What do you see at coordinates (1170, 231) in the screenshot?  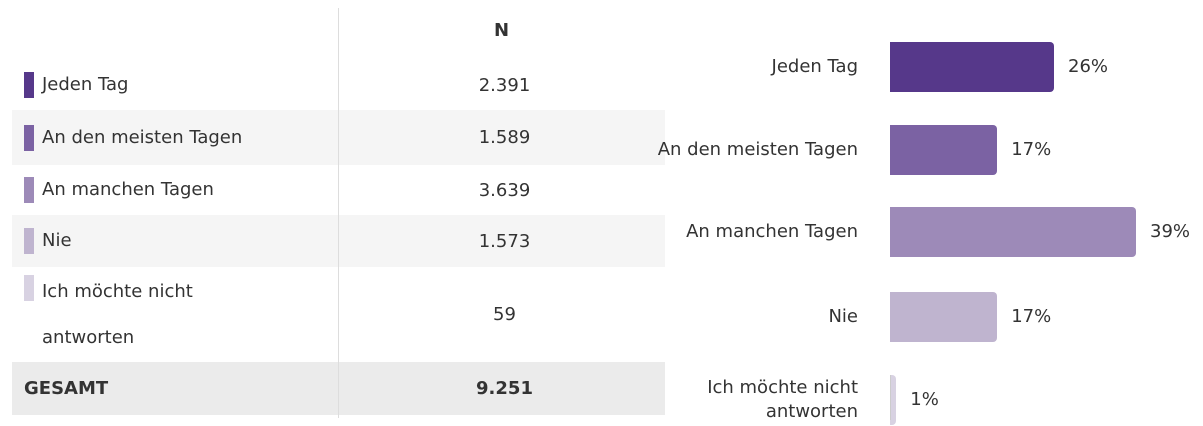 I see `value-label: 39%` at bounding box center [1170, 231].